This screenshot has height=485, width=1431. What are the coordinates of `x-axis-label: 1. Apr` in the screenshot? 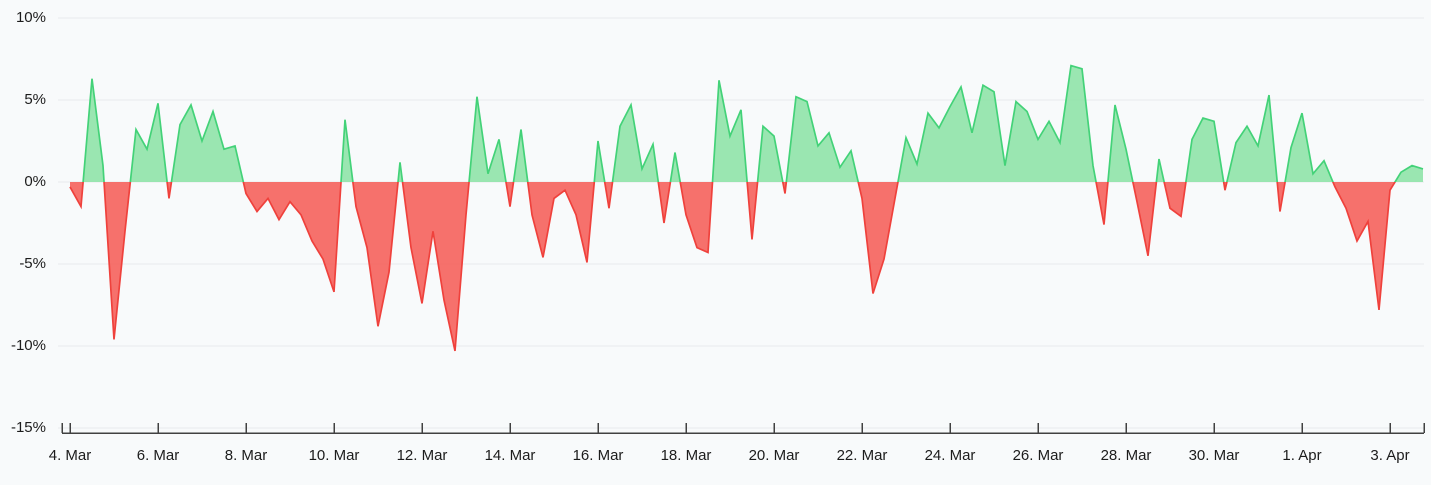 It's located at (1302, 455).